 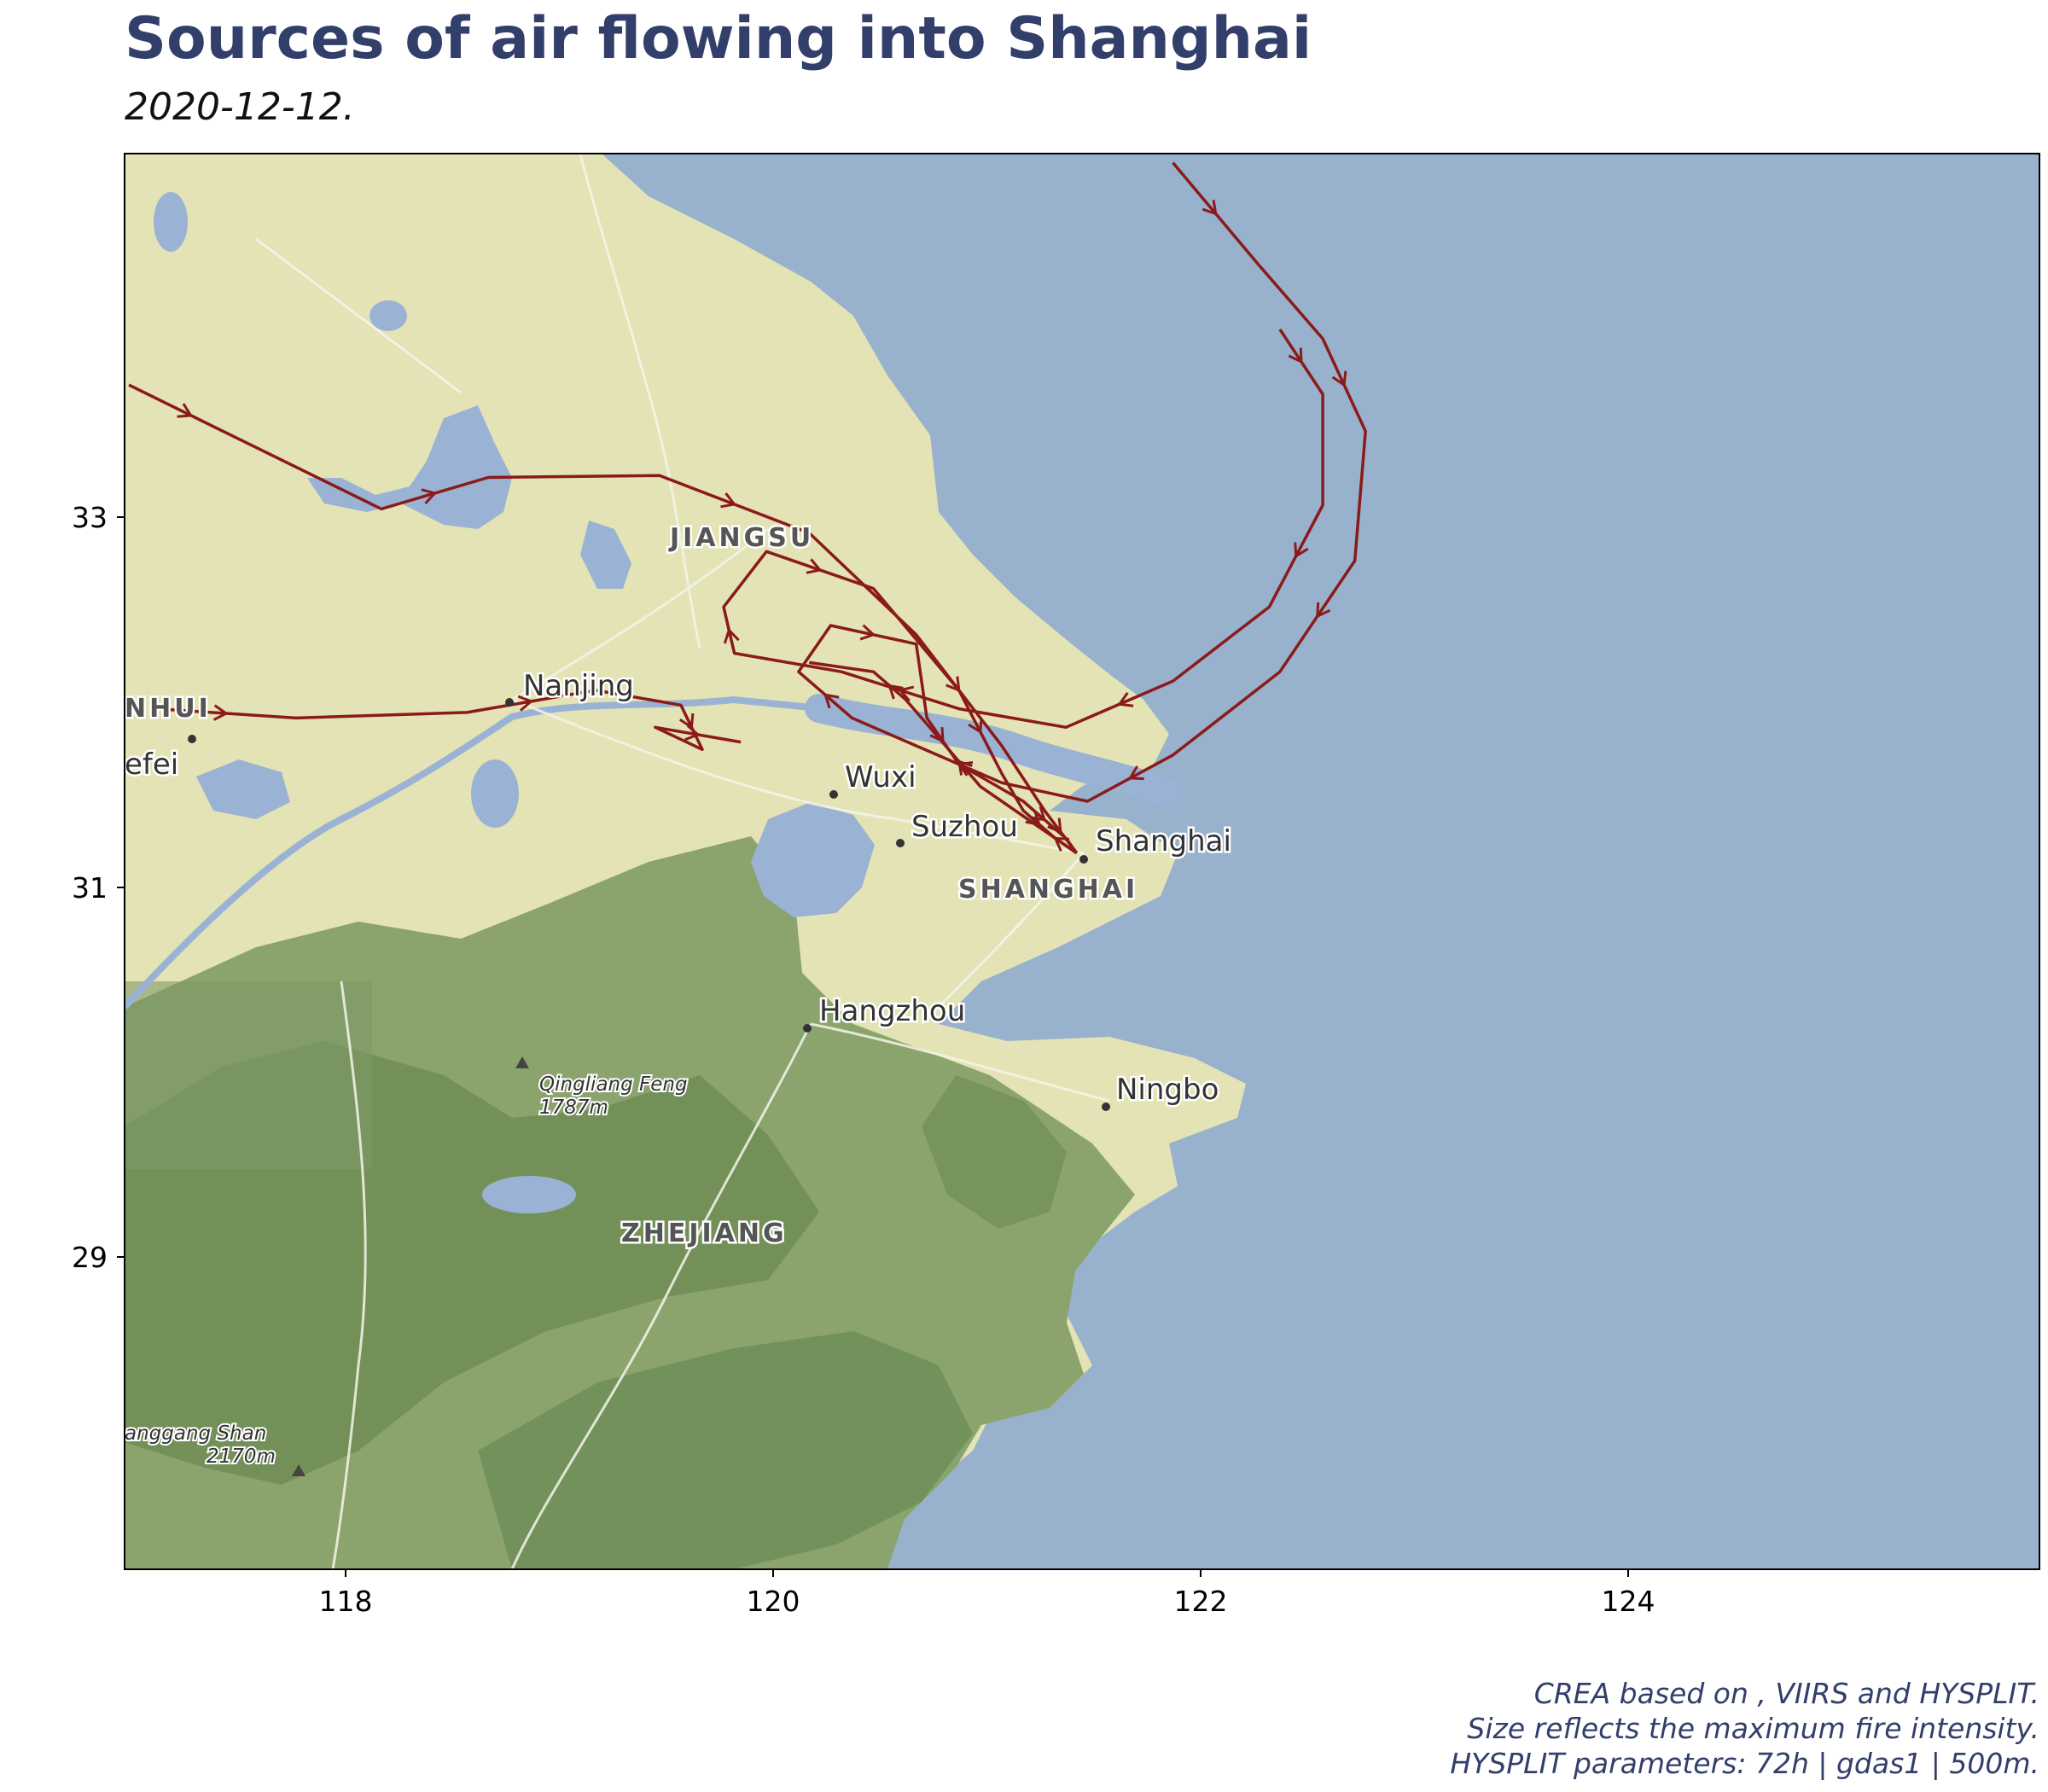 What do you see at coordinates (168, 709) in the screenshot?
I see `label-anhui: NHUI` at bounding box center [168, 709].